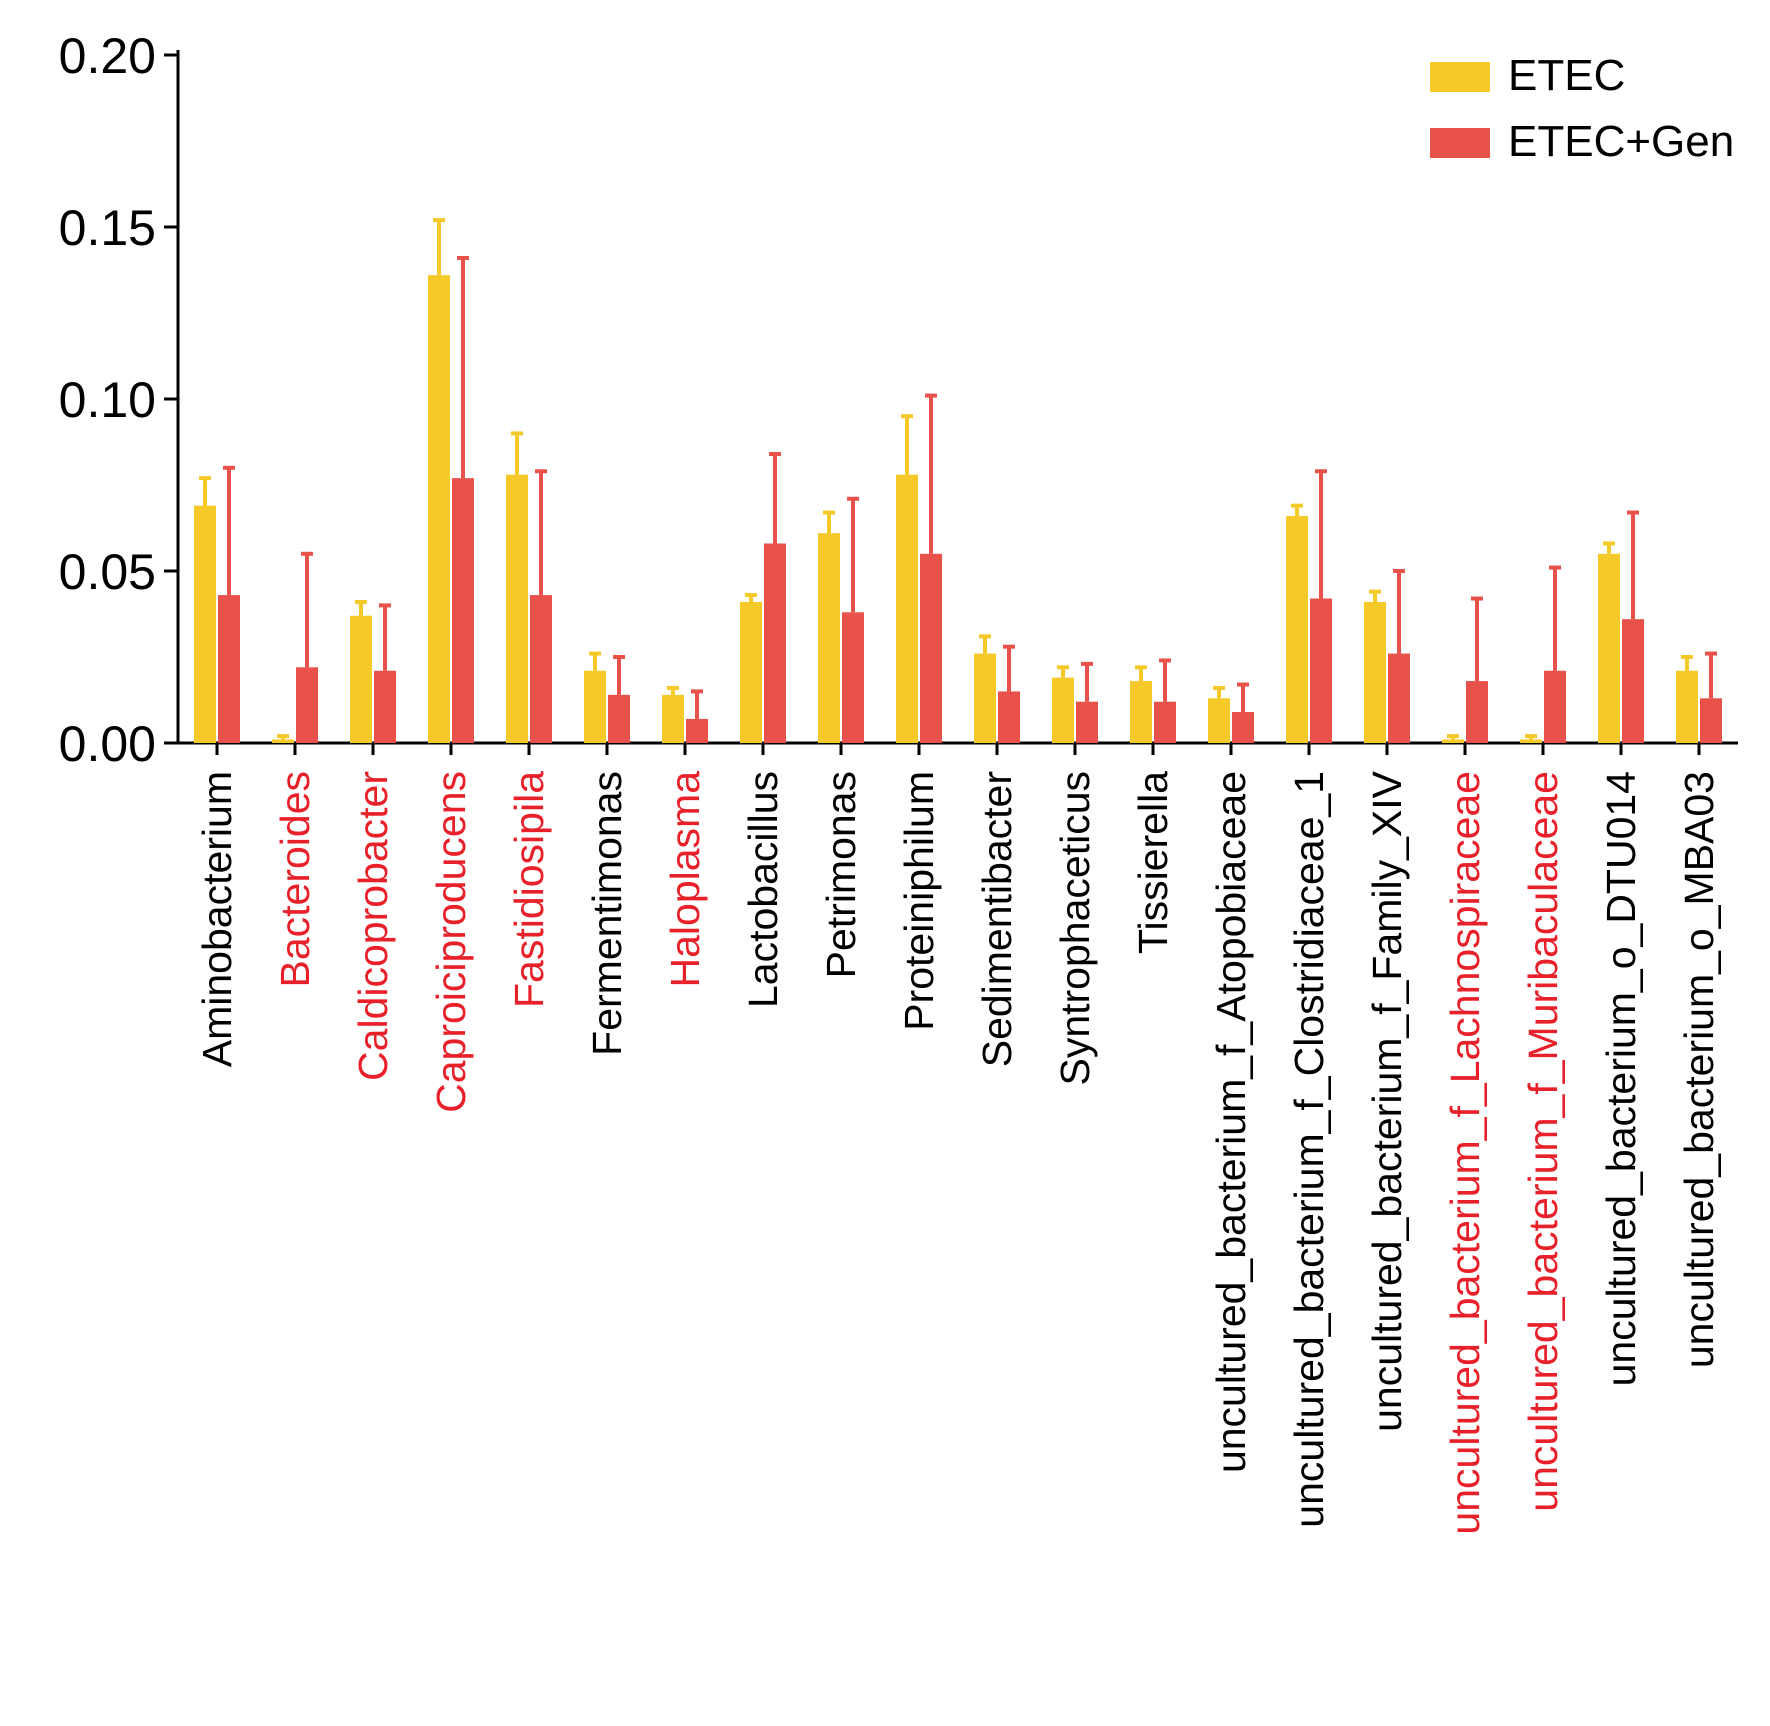 The height and width of the screenshot is (1726, 1770). What do you see at coordinates (217, 919) in the screenshot?
I see `x-tick-label: Aminobacterium` at bounding box center [217, 919].